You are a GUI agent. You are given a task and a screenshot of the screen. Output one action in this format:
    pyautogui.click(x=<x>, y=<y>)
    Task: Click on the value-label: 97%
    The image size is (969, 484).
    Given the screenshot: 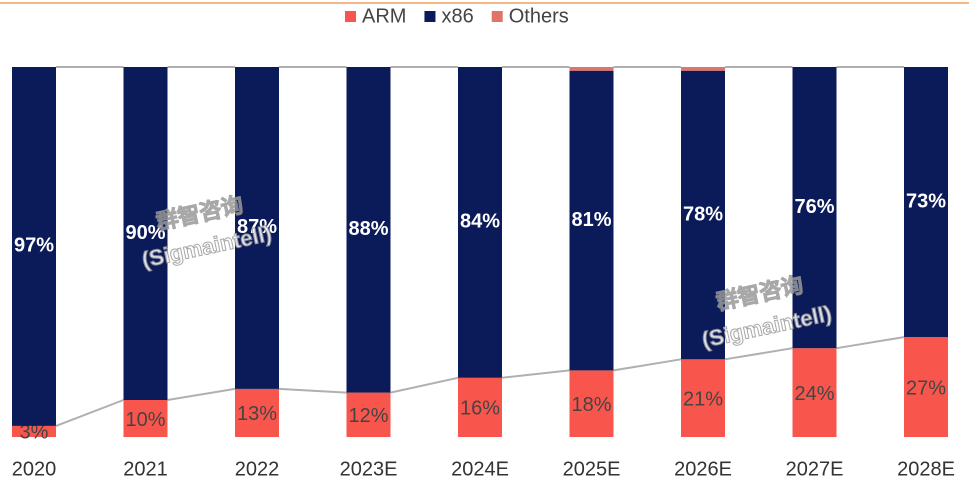 What is the action you would take?
    pyautogui.click(x=34, y=246)
    